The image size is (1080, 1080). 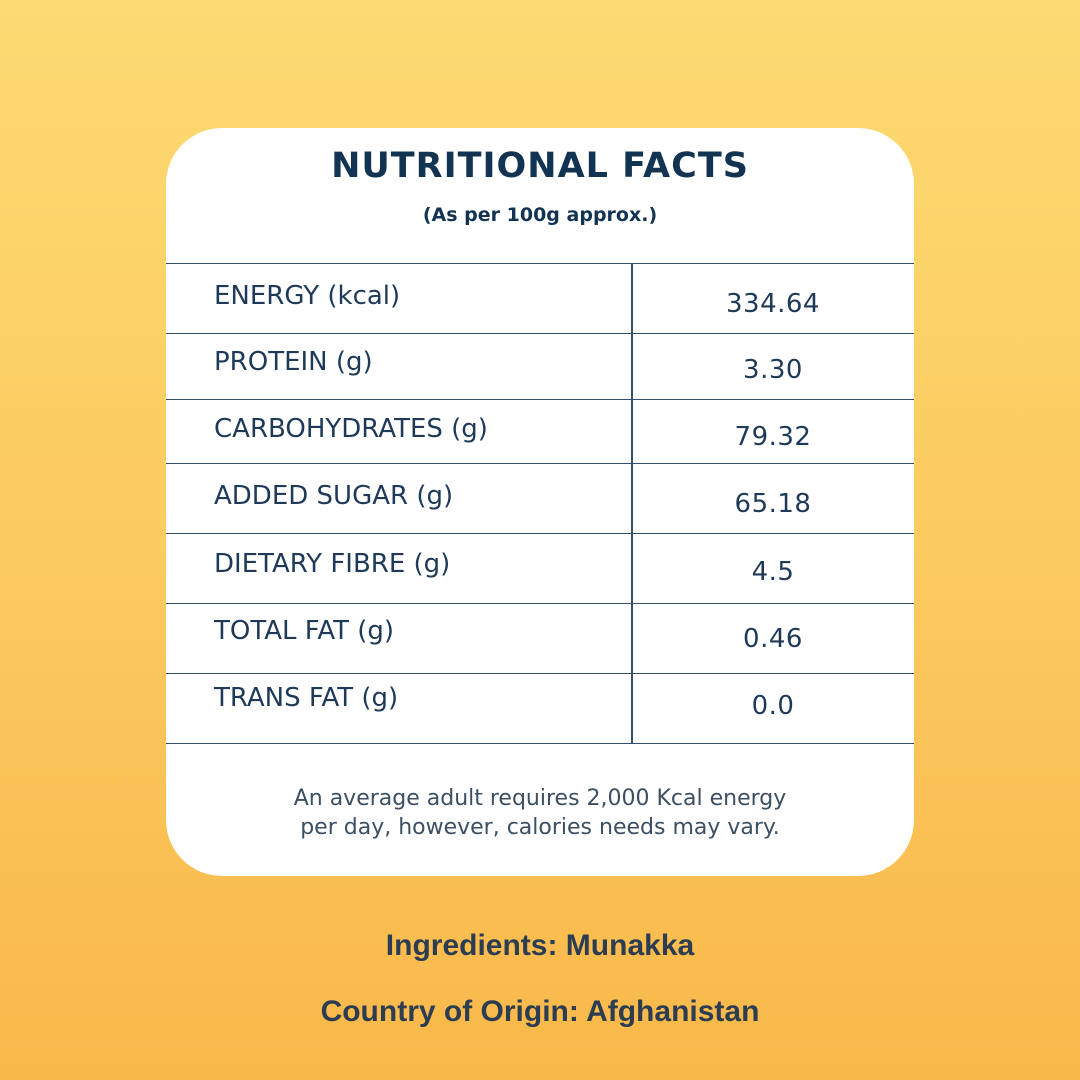 I want to click on row-value: 0.46, so click(x=773, y=639).